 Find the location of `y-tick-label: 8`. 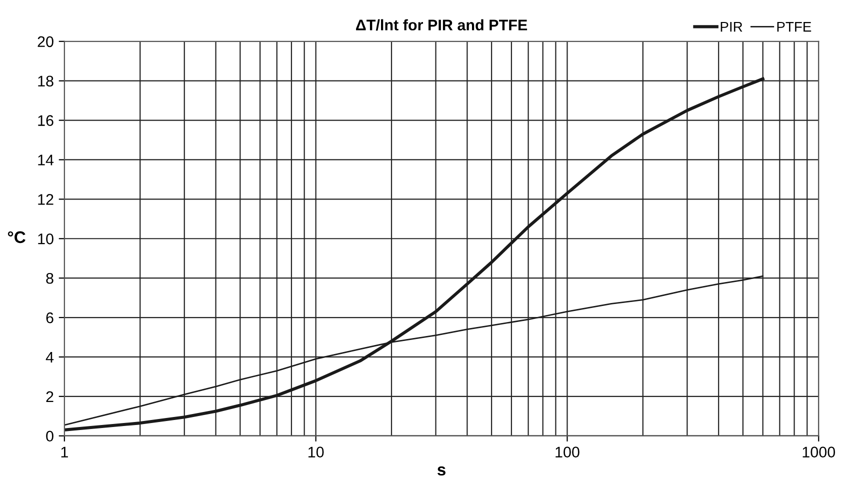

y-tick-label: 8 is located at coordinates (50, 278).